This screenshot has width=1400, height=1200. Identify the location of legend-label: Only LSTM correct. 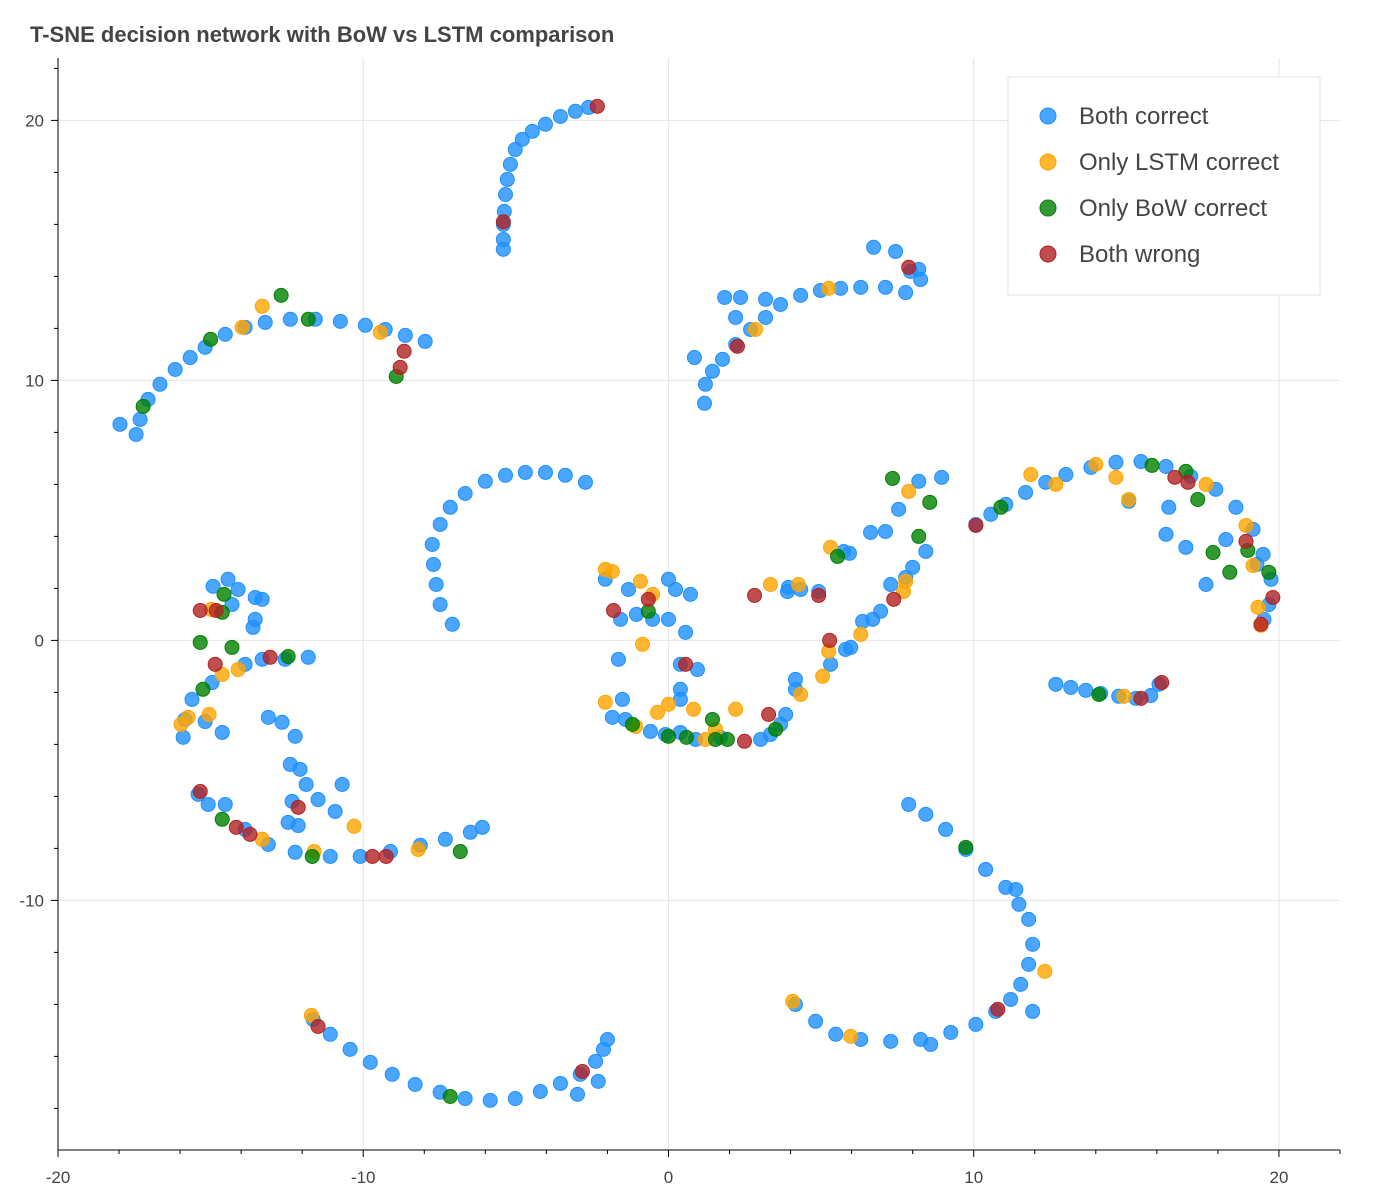
(1179, 162).